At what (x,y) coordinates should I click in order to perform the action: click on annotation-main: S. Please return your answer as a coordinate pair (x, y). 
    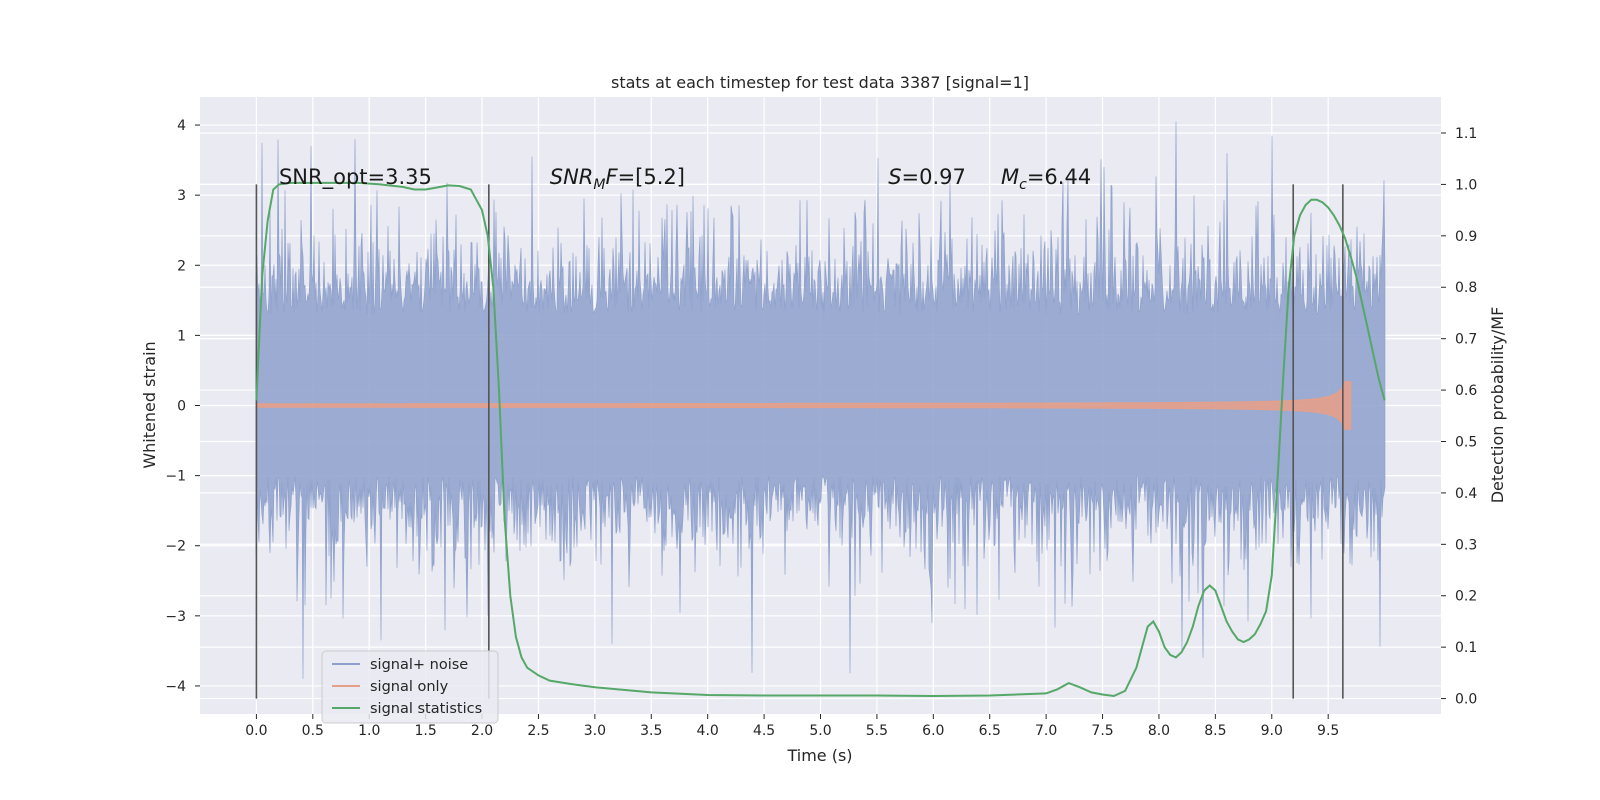
    Looking at the image, I should click on (894, 177).